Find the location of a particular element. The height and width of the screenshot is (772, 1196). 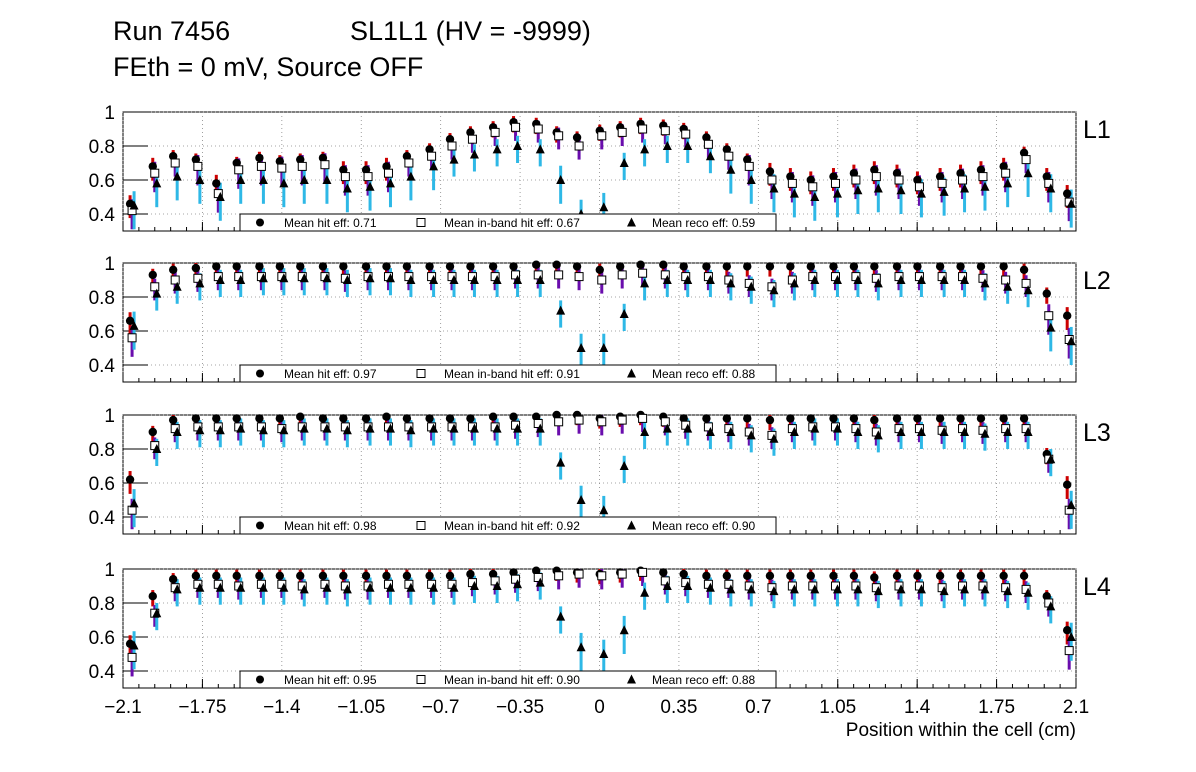

x-tick-label: 0 is located at coordinates (599, 707).